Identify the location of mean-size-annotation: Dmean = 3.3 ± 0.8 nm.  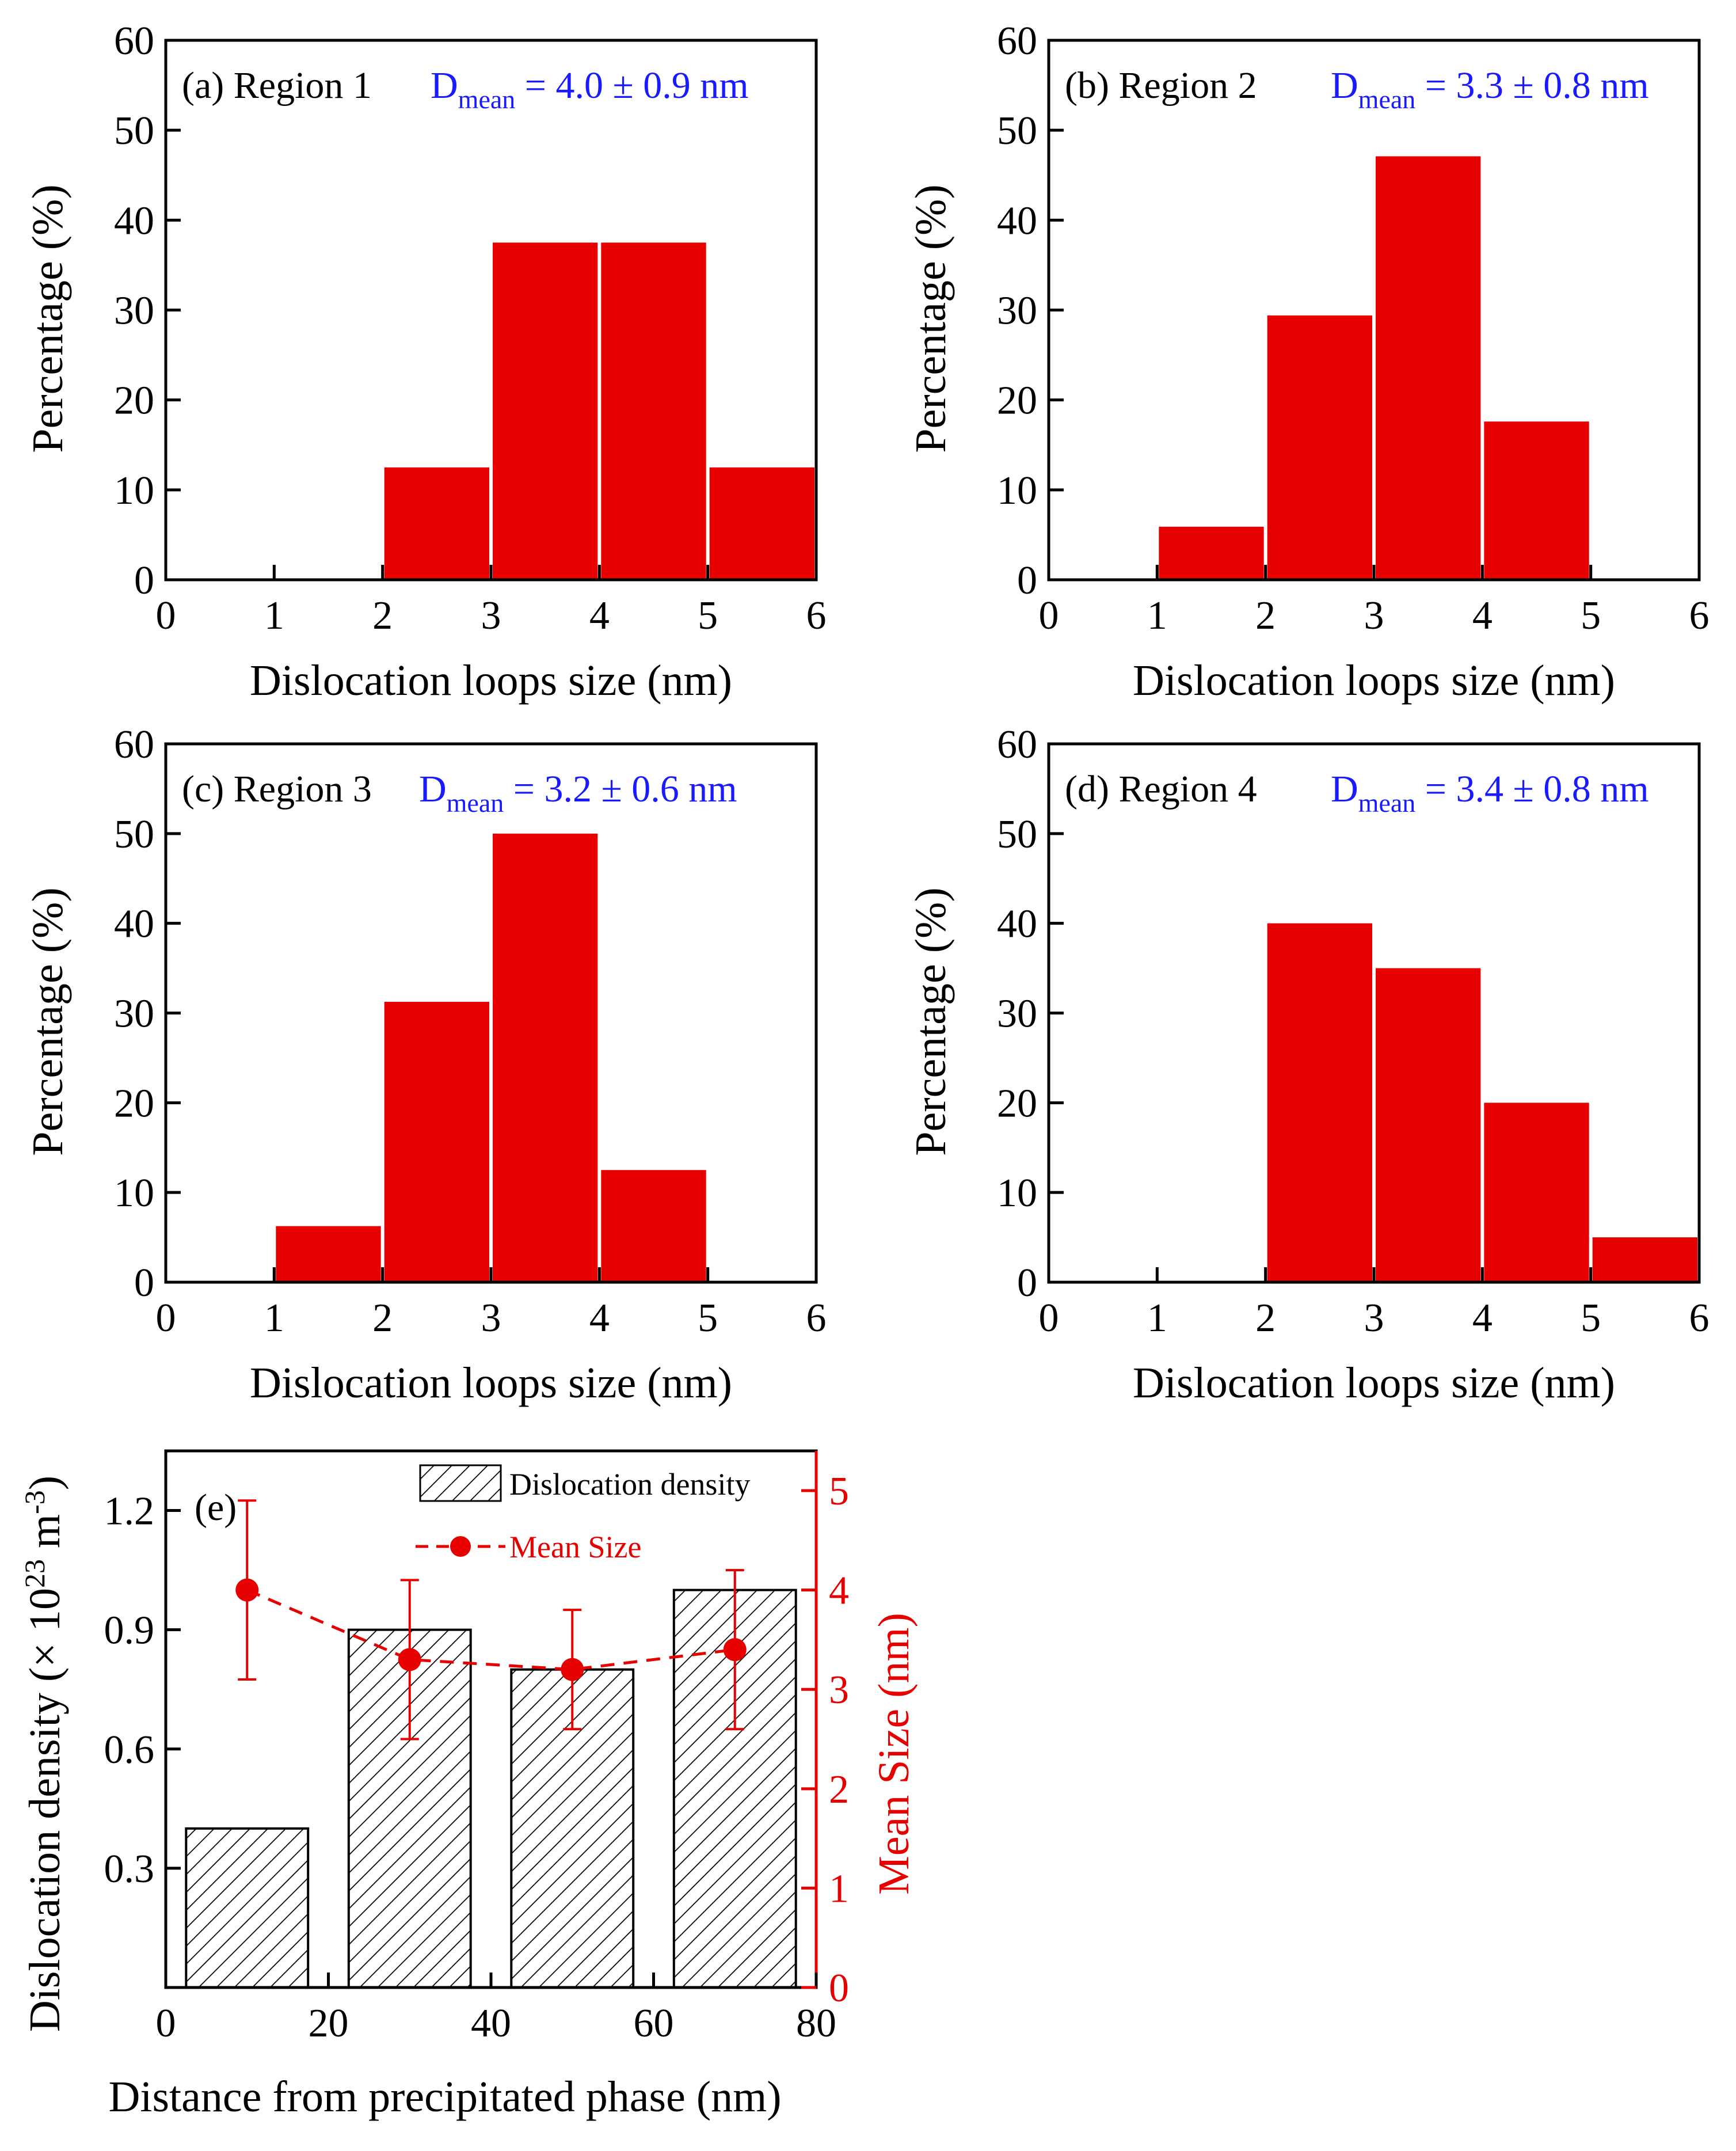
(1490, 89).